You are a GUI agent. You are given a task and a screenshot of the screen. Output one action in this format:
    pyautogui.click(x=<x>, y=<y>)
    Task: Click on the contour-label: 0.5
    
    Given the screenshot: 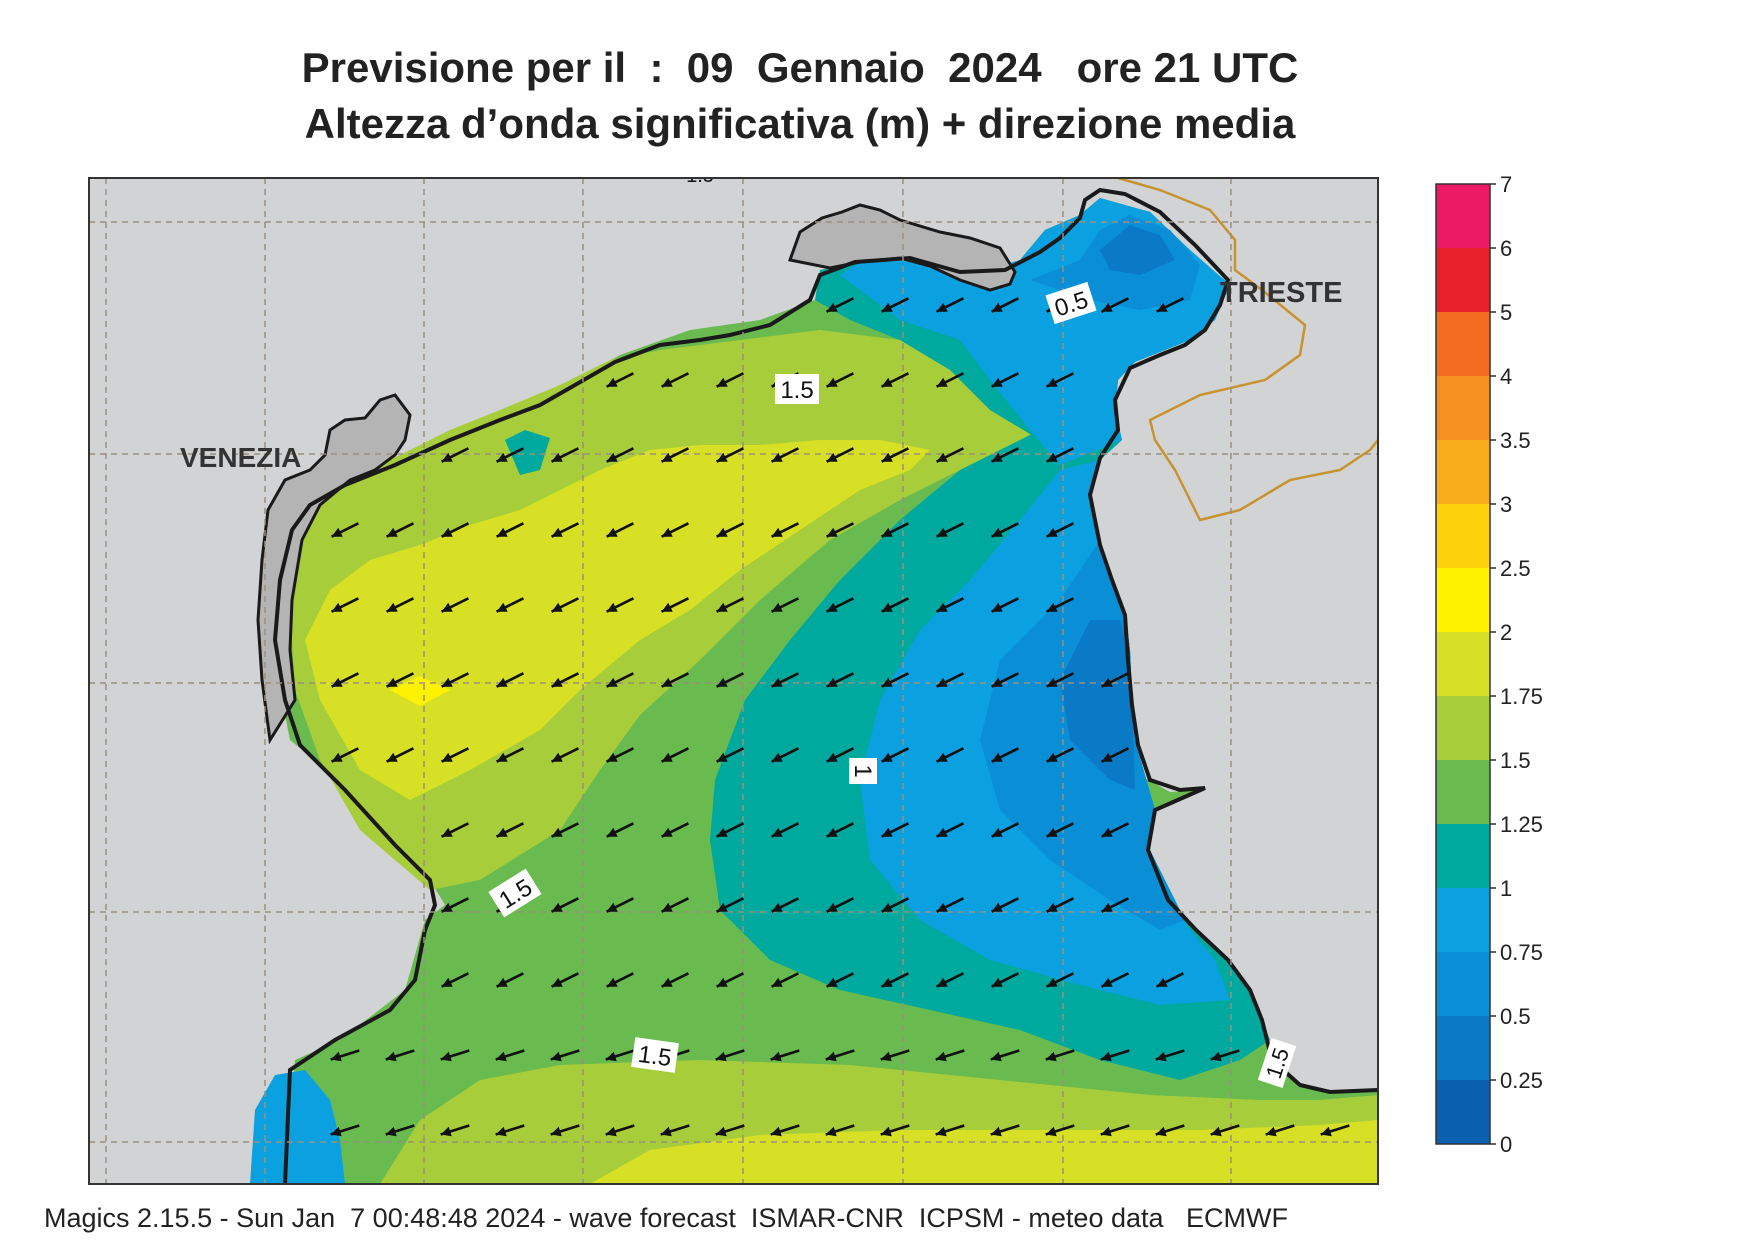 What is the action you would take?
    pyautogui.click(x=1071, y=303)
    